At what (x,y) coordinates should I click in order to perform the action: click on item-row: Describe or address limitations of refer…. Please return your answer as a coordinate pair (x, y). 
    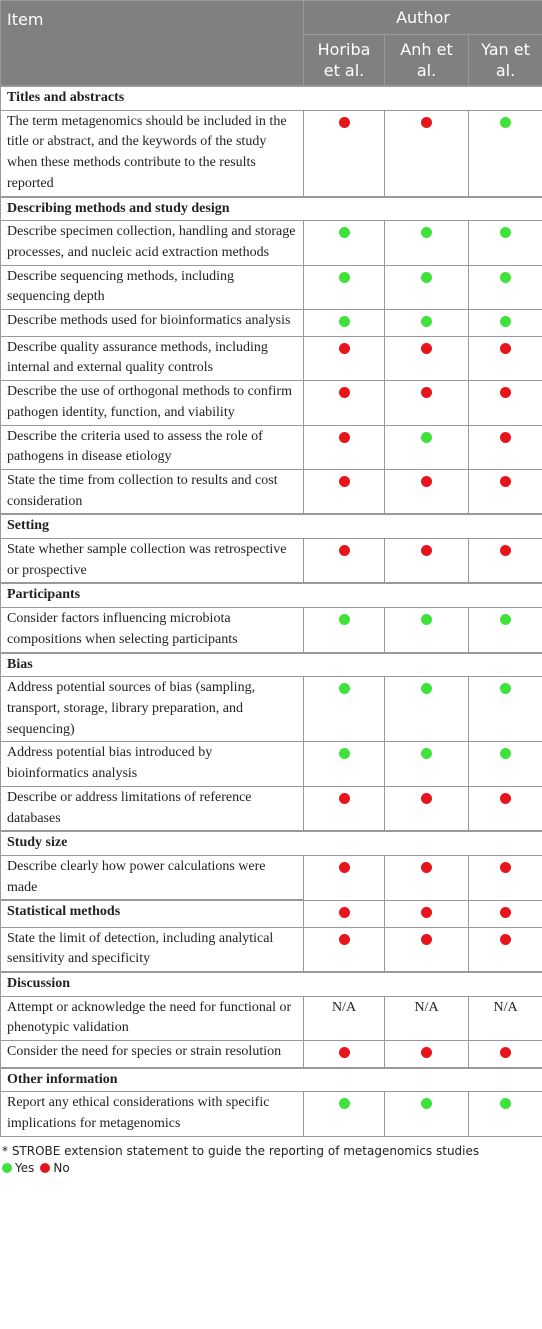
    Looking at the image, I should click on (271, 808).